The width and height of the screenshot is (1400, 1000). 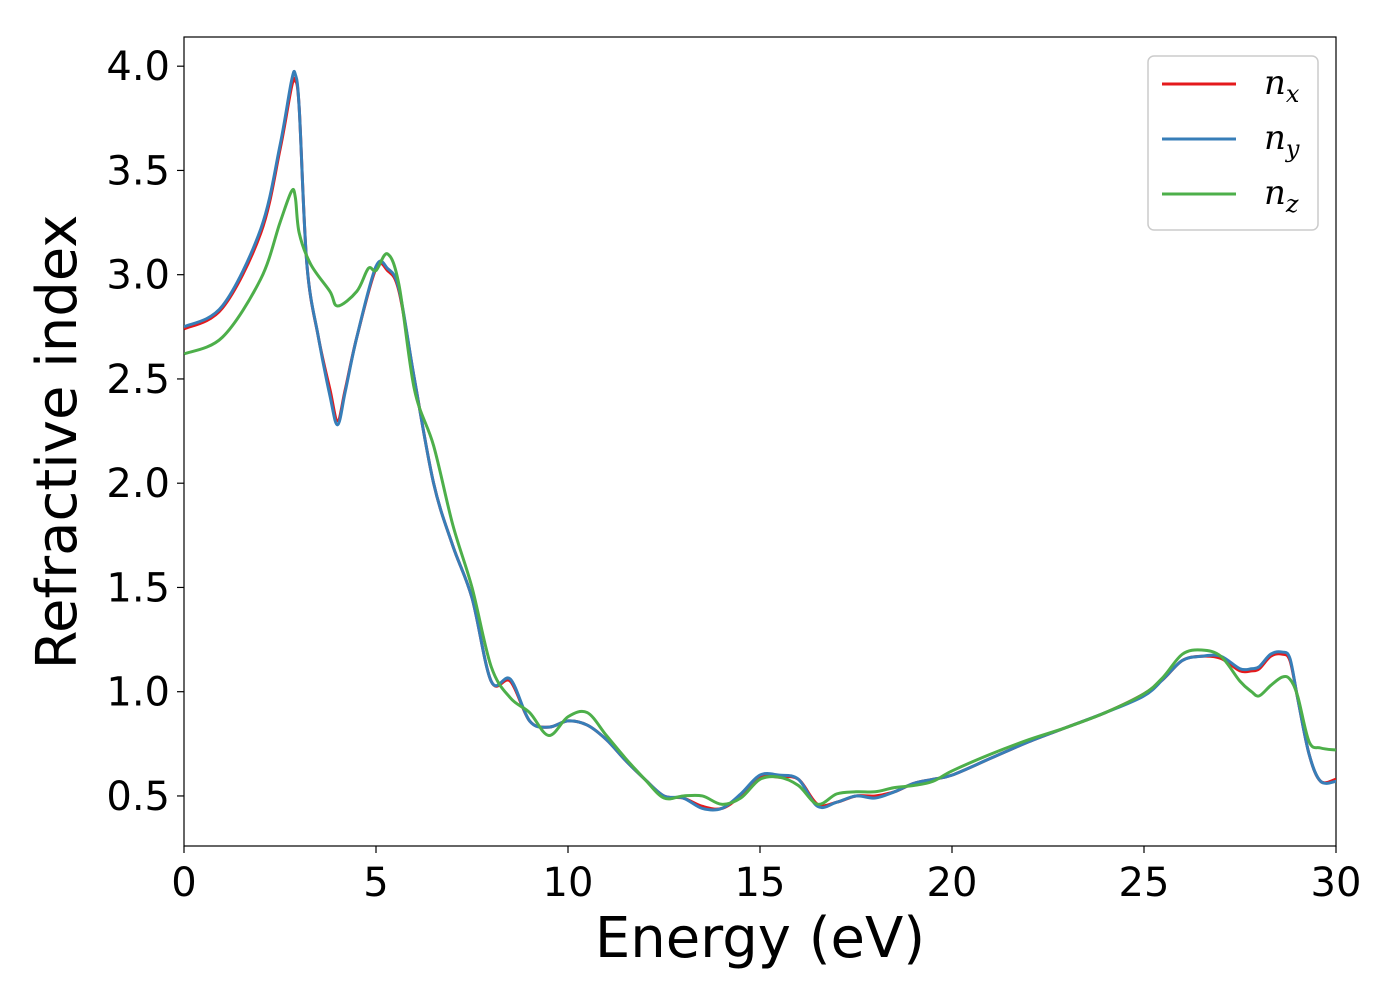 What do you see at coordinates (138, 693) in the screenshot?
I see `y-tick-label: 1.0` at bounding box center [138, 693].